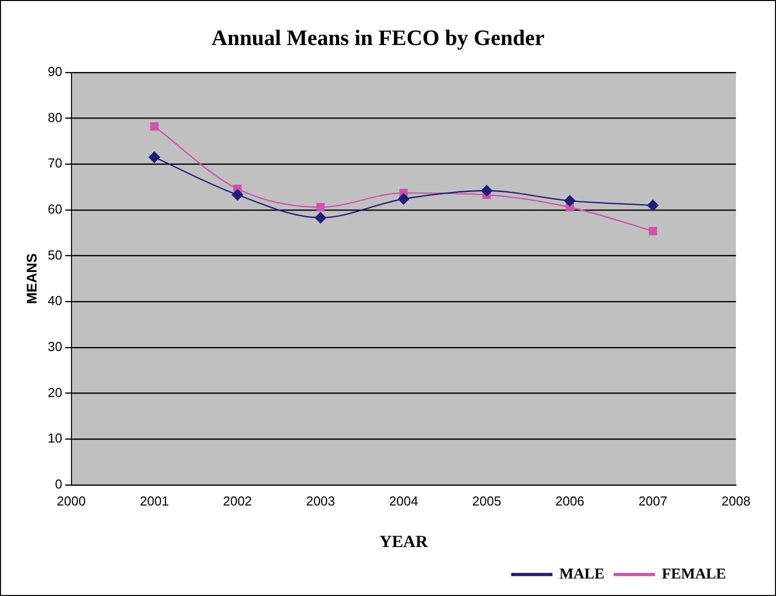  What do you see at coordinates (55, 254) in the screenshot?
I see `y-tick-label: 50` at bounding box center [55, 254].